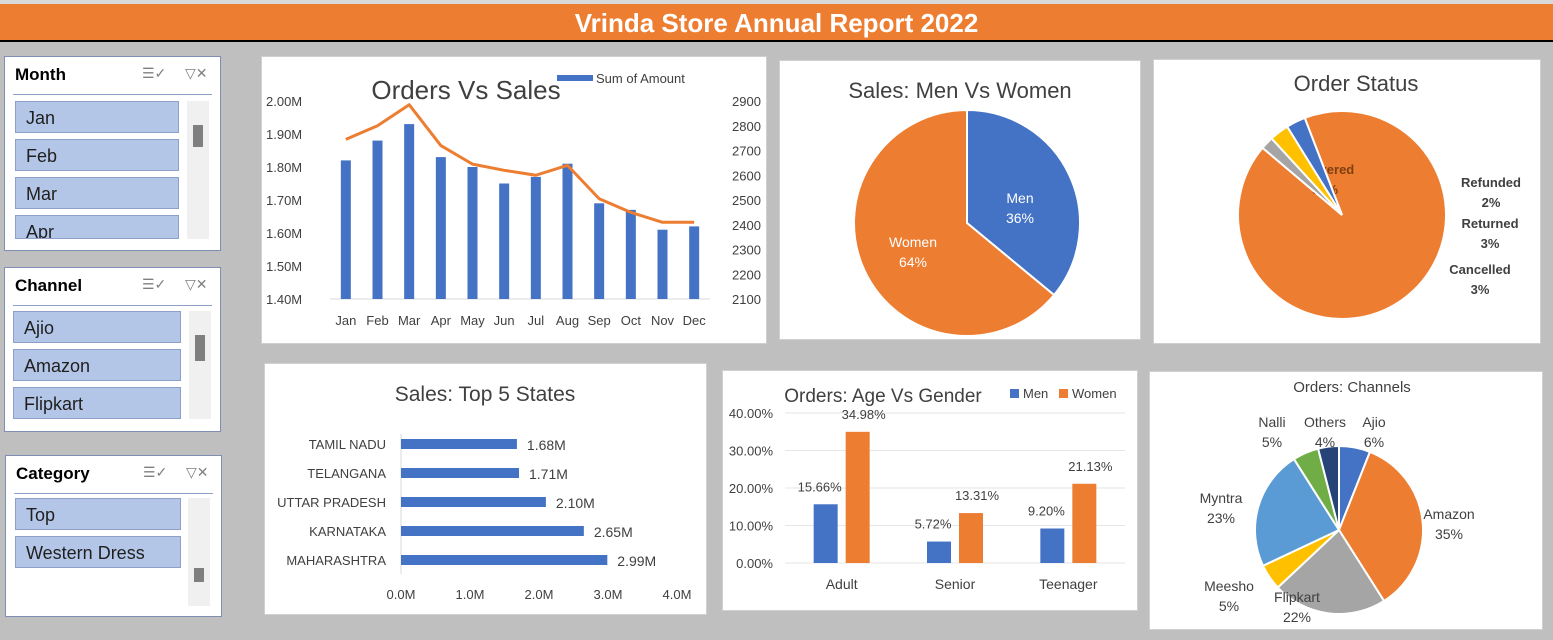 This screenshot has width=1553, height=640. I want to click on category-slicer-scrollbar, so click(199, 552).